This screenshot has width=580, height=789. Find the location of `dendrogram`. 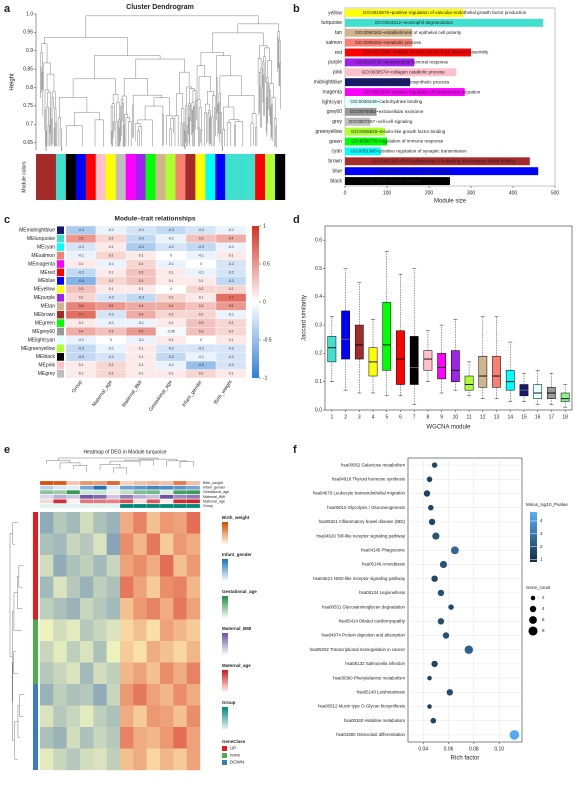

dendrogram is located at coordinates (160, 83).